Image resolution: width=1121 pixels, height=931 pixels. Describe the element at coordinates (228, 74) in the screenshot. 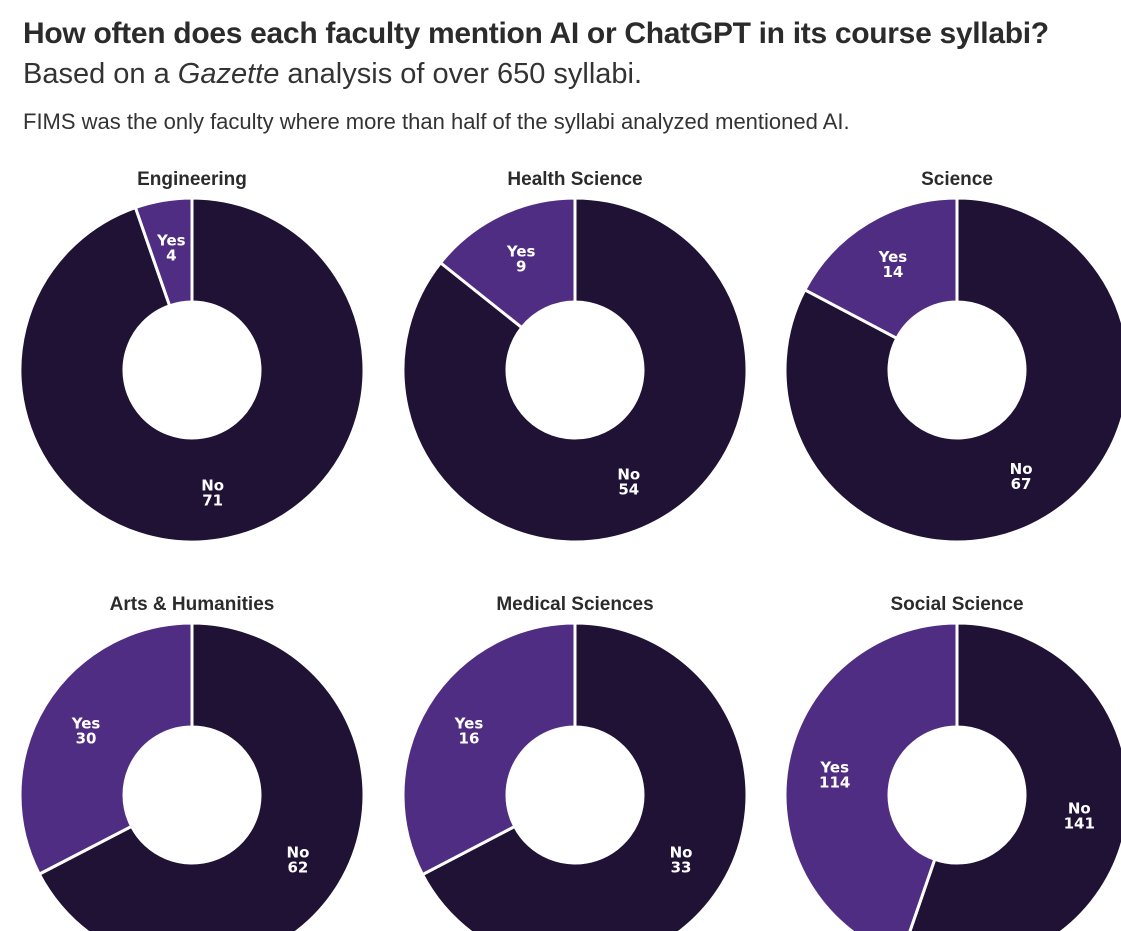

I see `subtitle-publication: Gazette` at that location.